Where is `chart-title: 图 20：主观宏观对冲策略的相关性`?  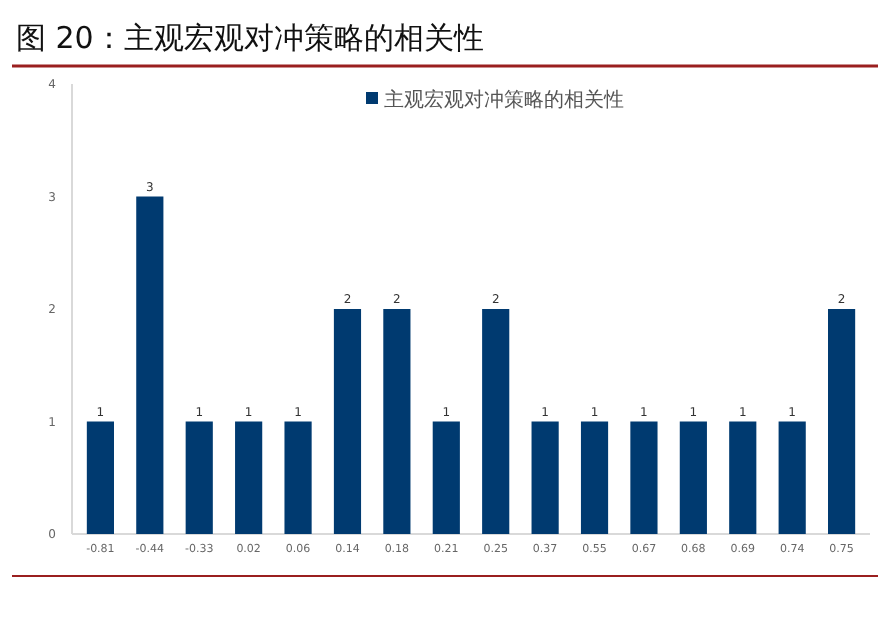
chart-title: 图 20：主观宏观对冲策略的相关性 is located at coordinates (250, 38).